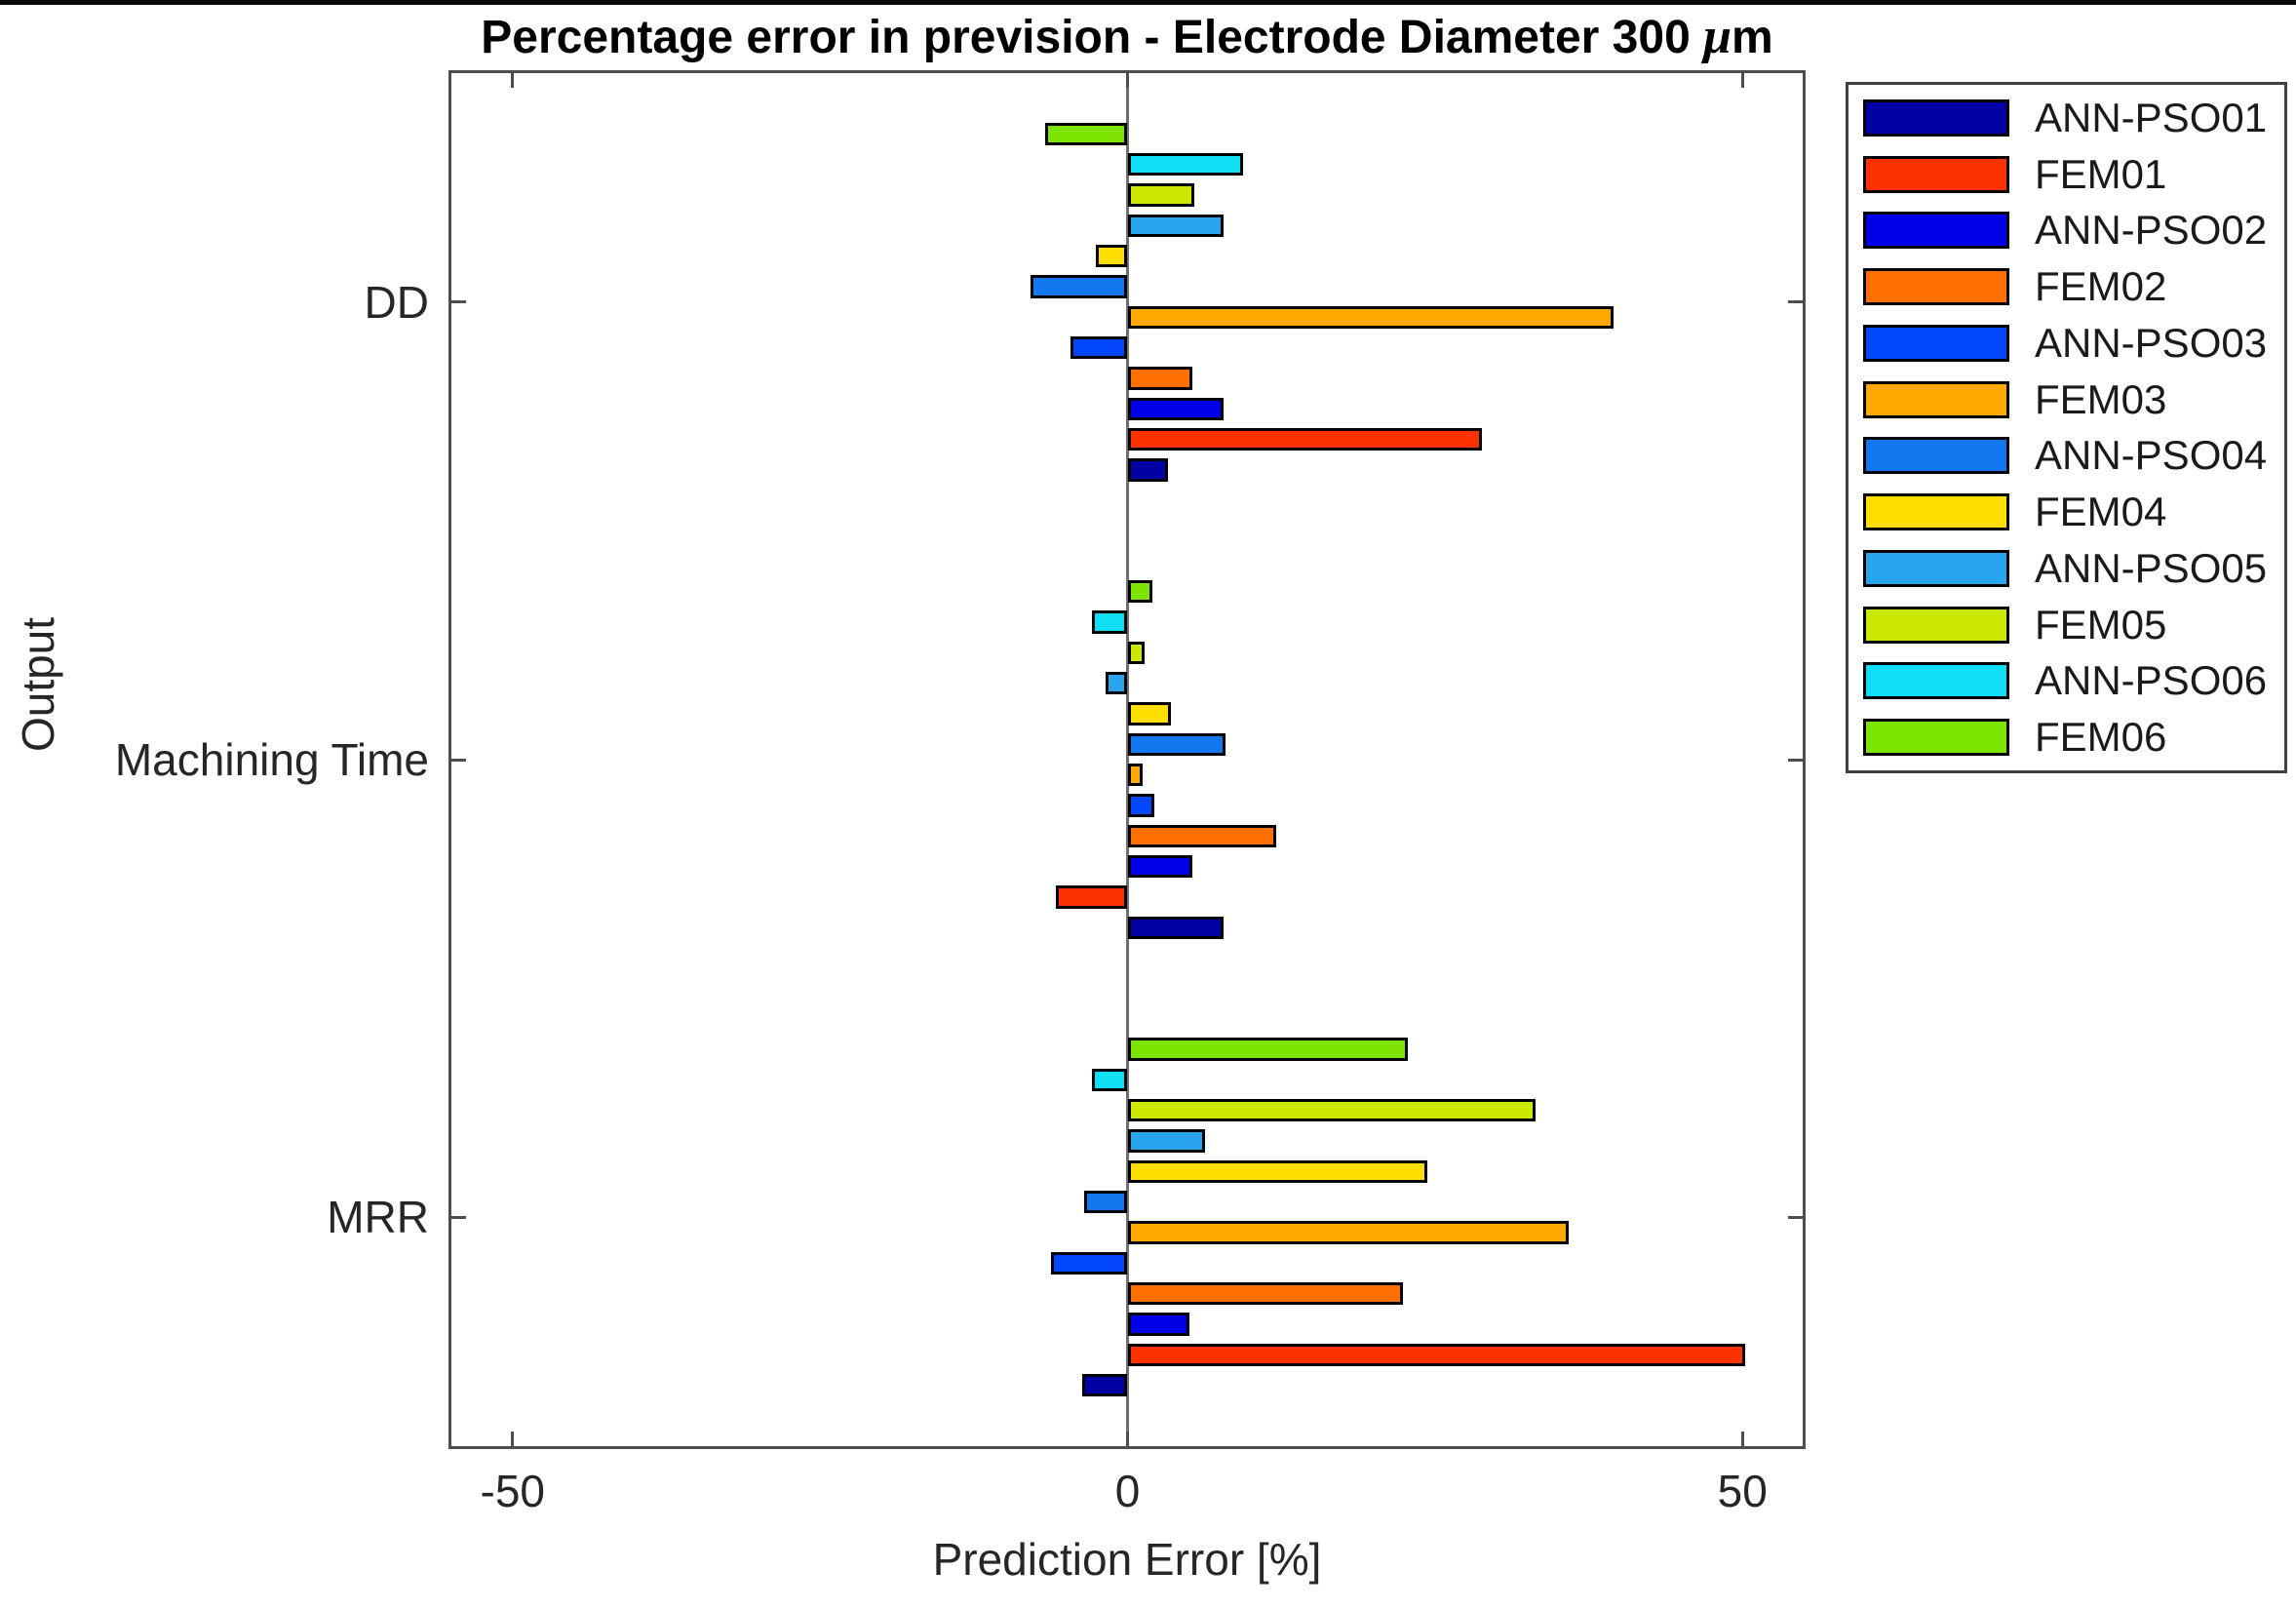  I want to click on bar-ANN-PSO01-Machining-Time, so click(1175, 928).